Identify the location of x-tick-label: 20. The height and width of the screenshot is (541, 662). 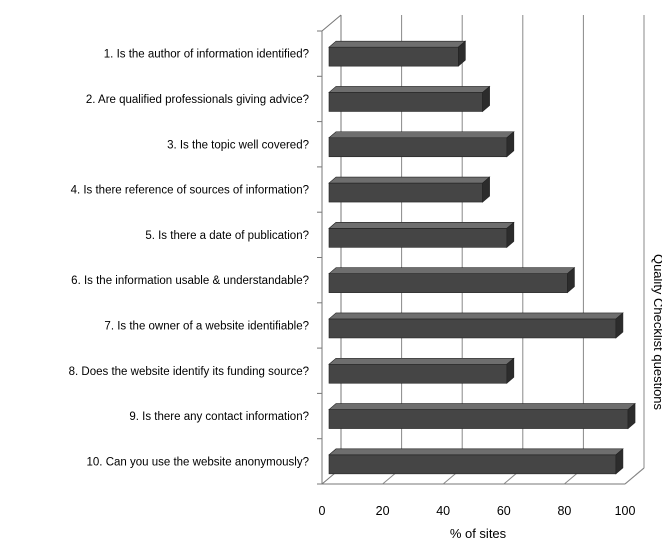
(383, 511).